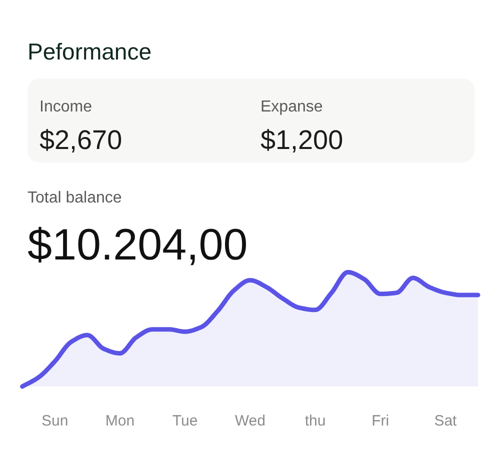 The width and height of the screenshot is (500, 457). What do you see at coordinates (381, 421) in the screenshot?
I see `x-tick-label: Fri` at bounding box center [381, 421].